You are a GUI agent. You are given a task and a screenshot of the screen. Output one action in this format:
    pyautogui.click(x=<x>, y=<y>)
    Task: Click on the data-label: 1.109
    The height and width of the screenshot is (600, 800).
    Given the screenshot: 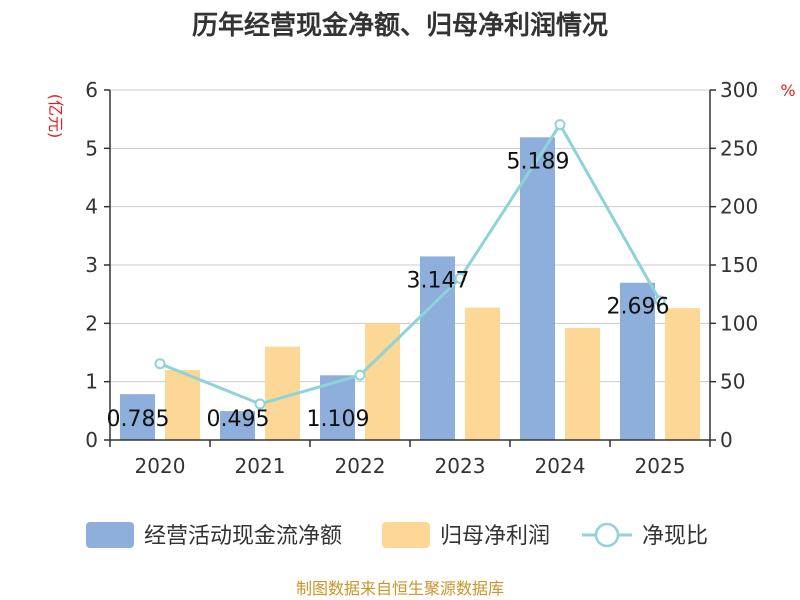 What is the action you would take?
    pyautogui.click(x=338, y=419)
    